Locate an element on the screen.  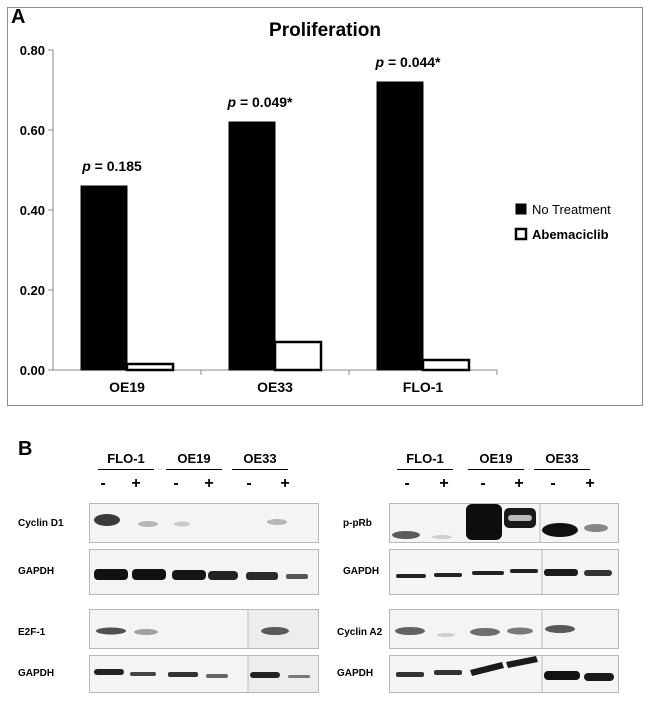
left-group-flo1: FLO-1 is located at coordinates (126, 458).